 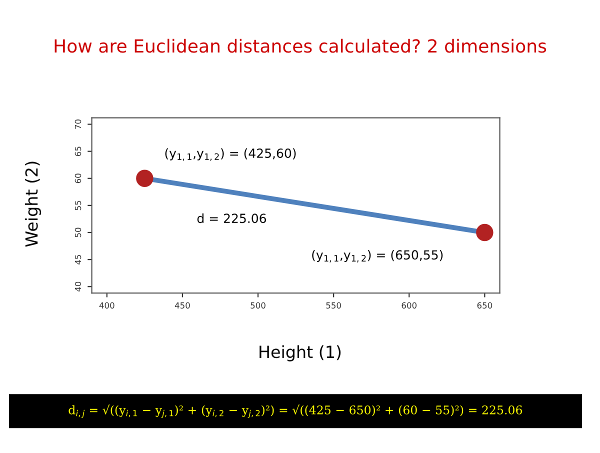 I want to click on chart-title: How are Euclidean distances calculated? 2 dimensions, so click(x=300, y=45).